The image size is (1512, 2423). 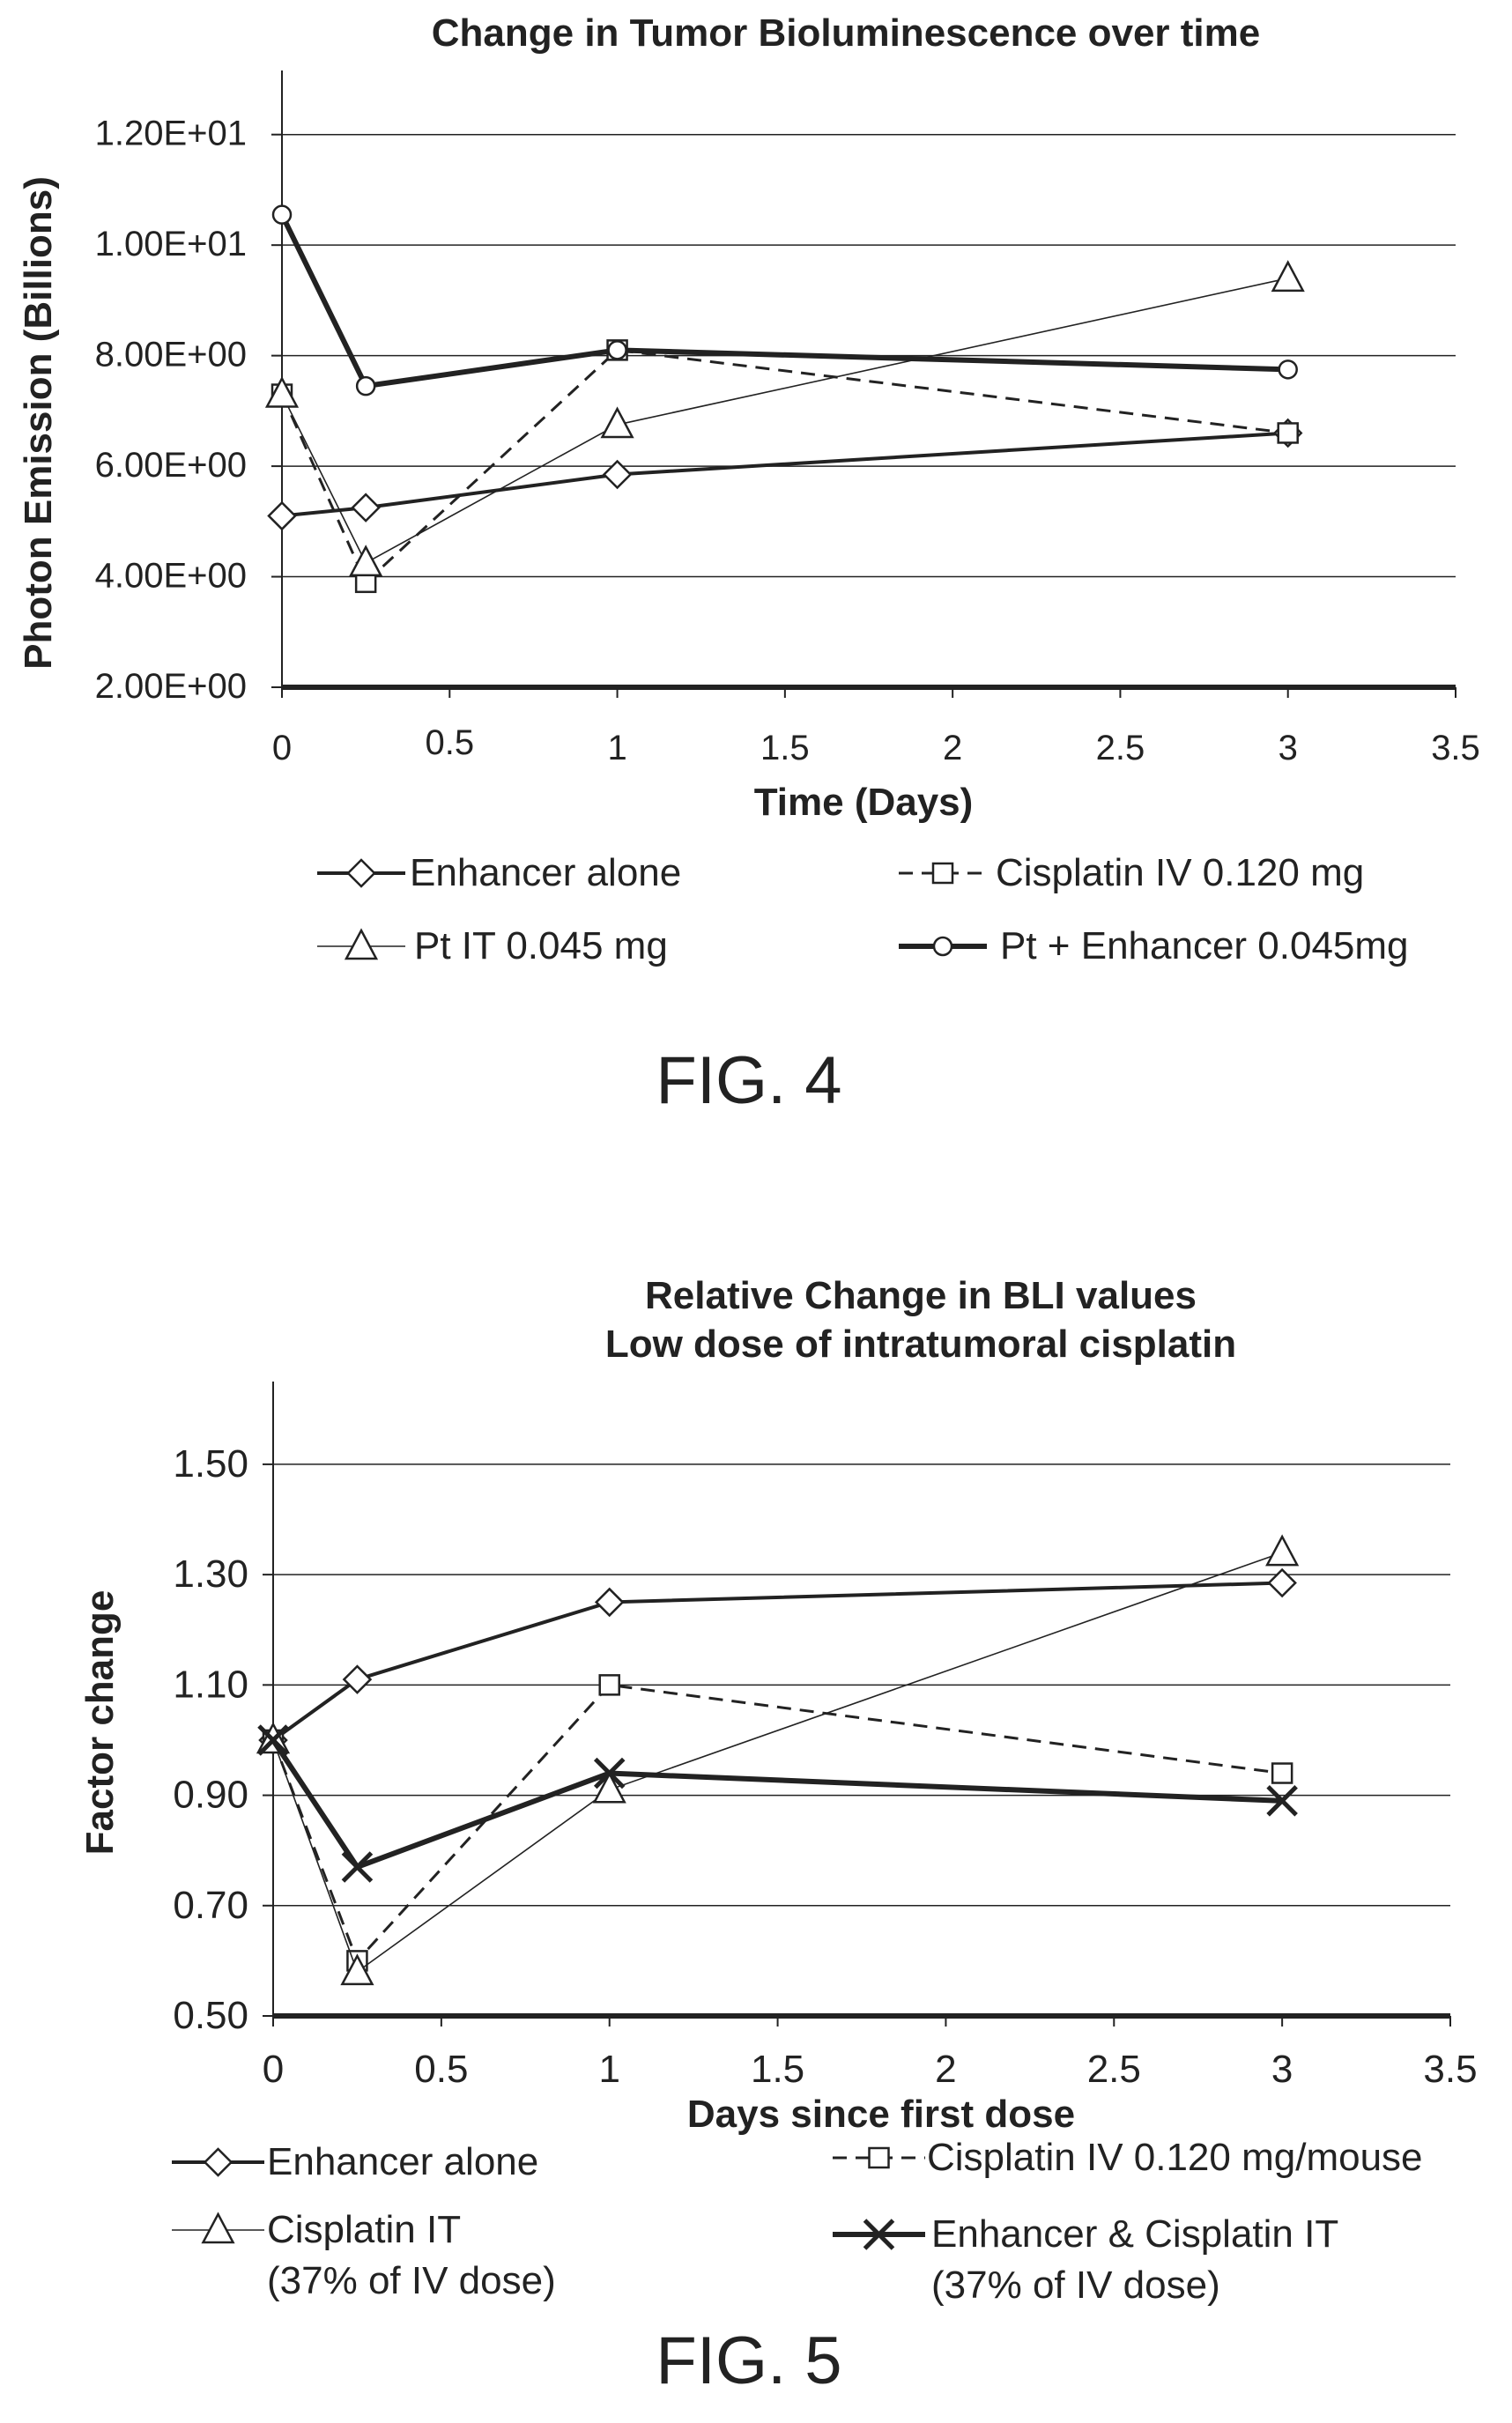 I want to click on legend-label: Cisplatin IV 0.120 mg, so click(x=1180, y=872).